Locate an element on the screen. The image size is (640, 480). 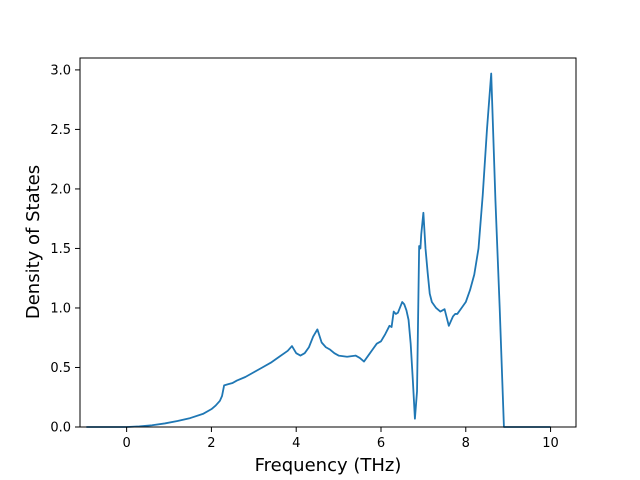
x-tick-label: 10 is located at coordinates (550, 443).